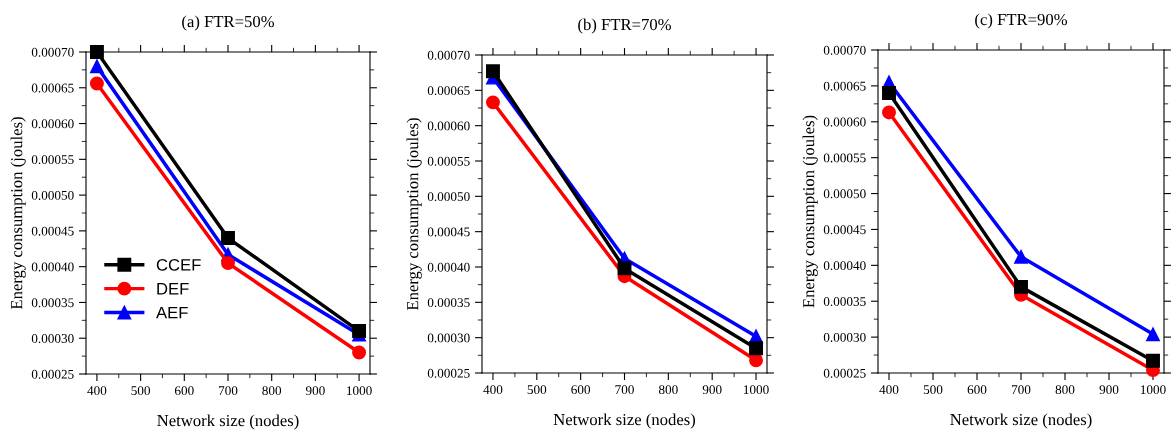  I want to click on legend-label: CCEF, so click(178, 264).